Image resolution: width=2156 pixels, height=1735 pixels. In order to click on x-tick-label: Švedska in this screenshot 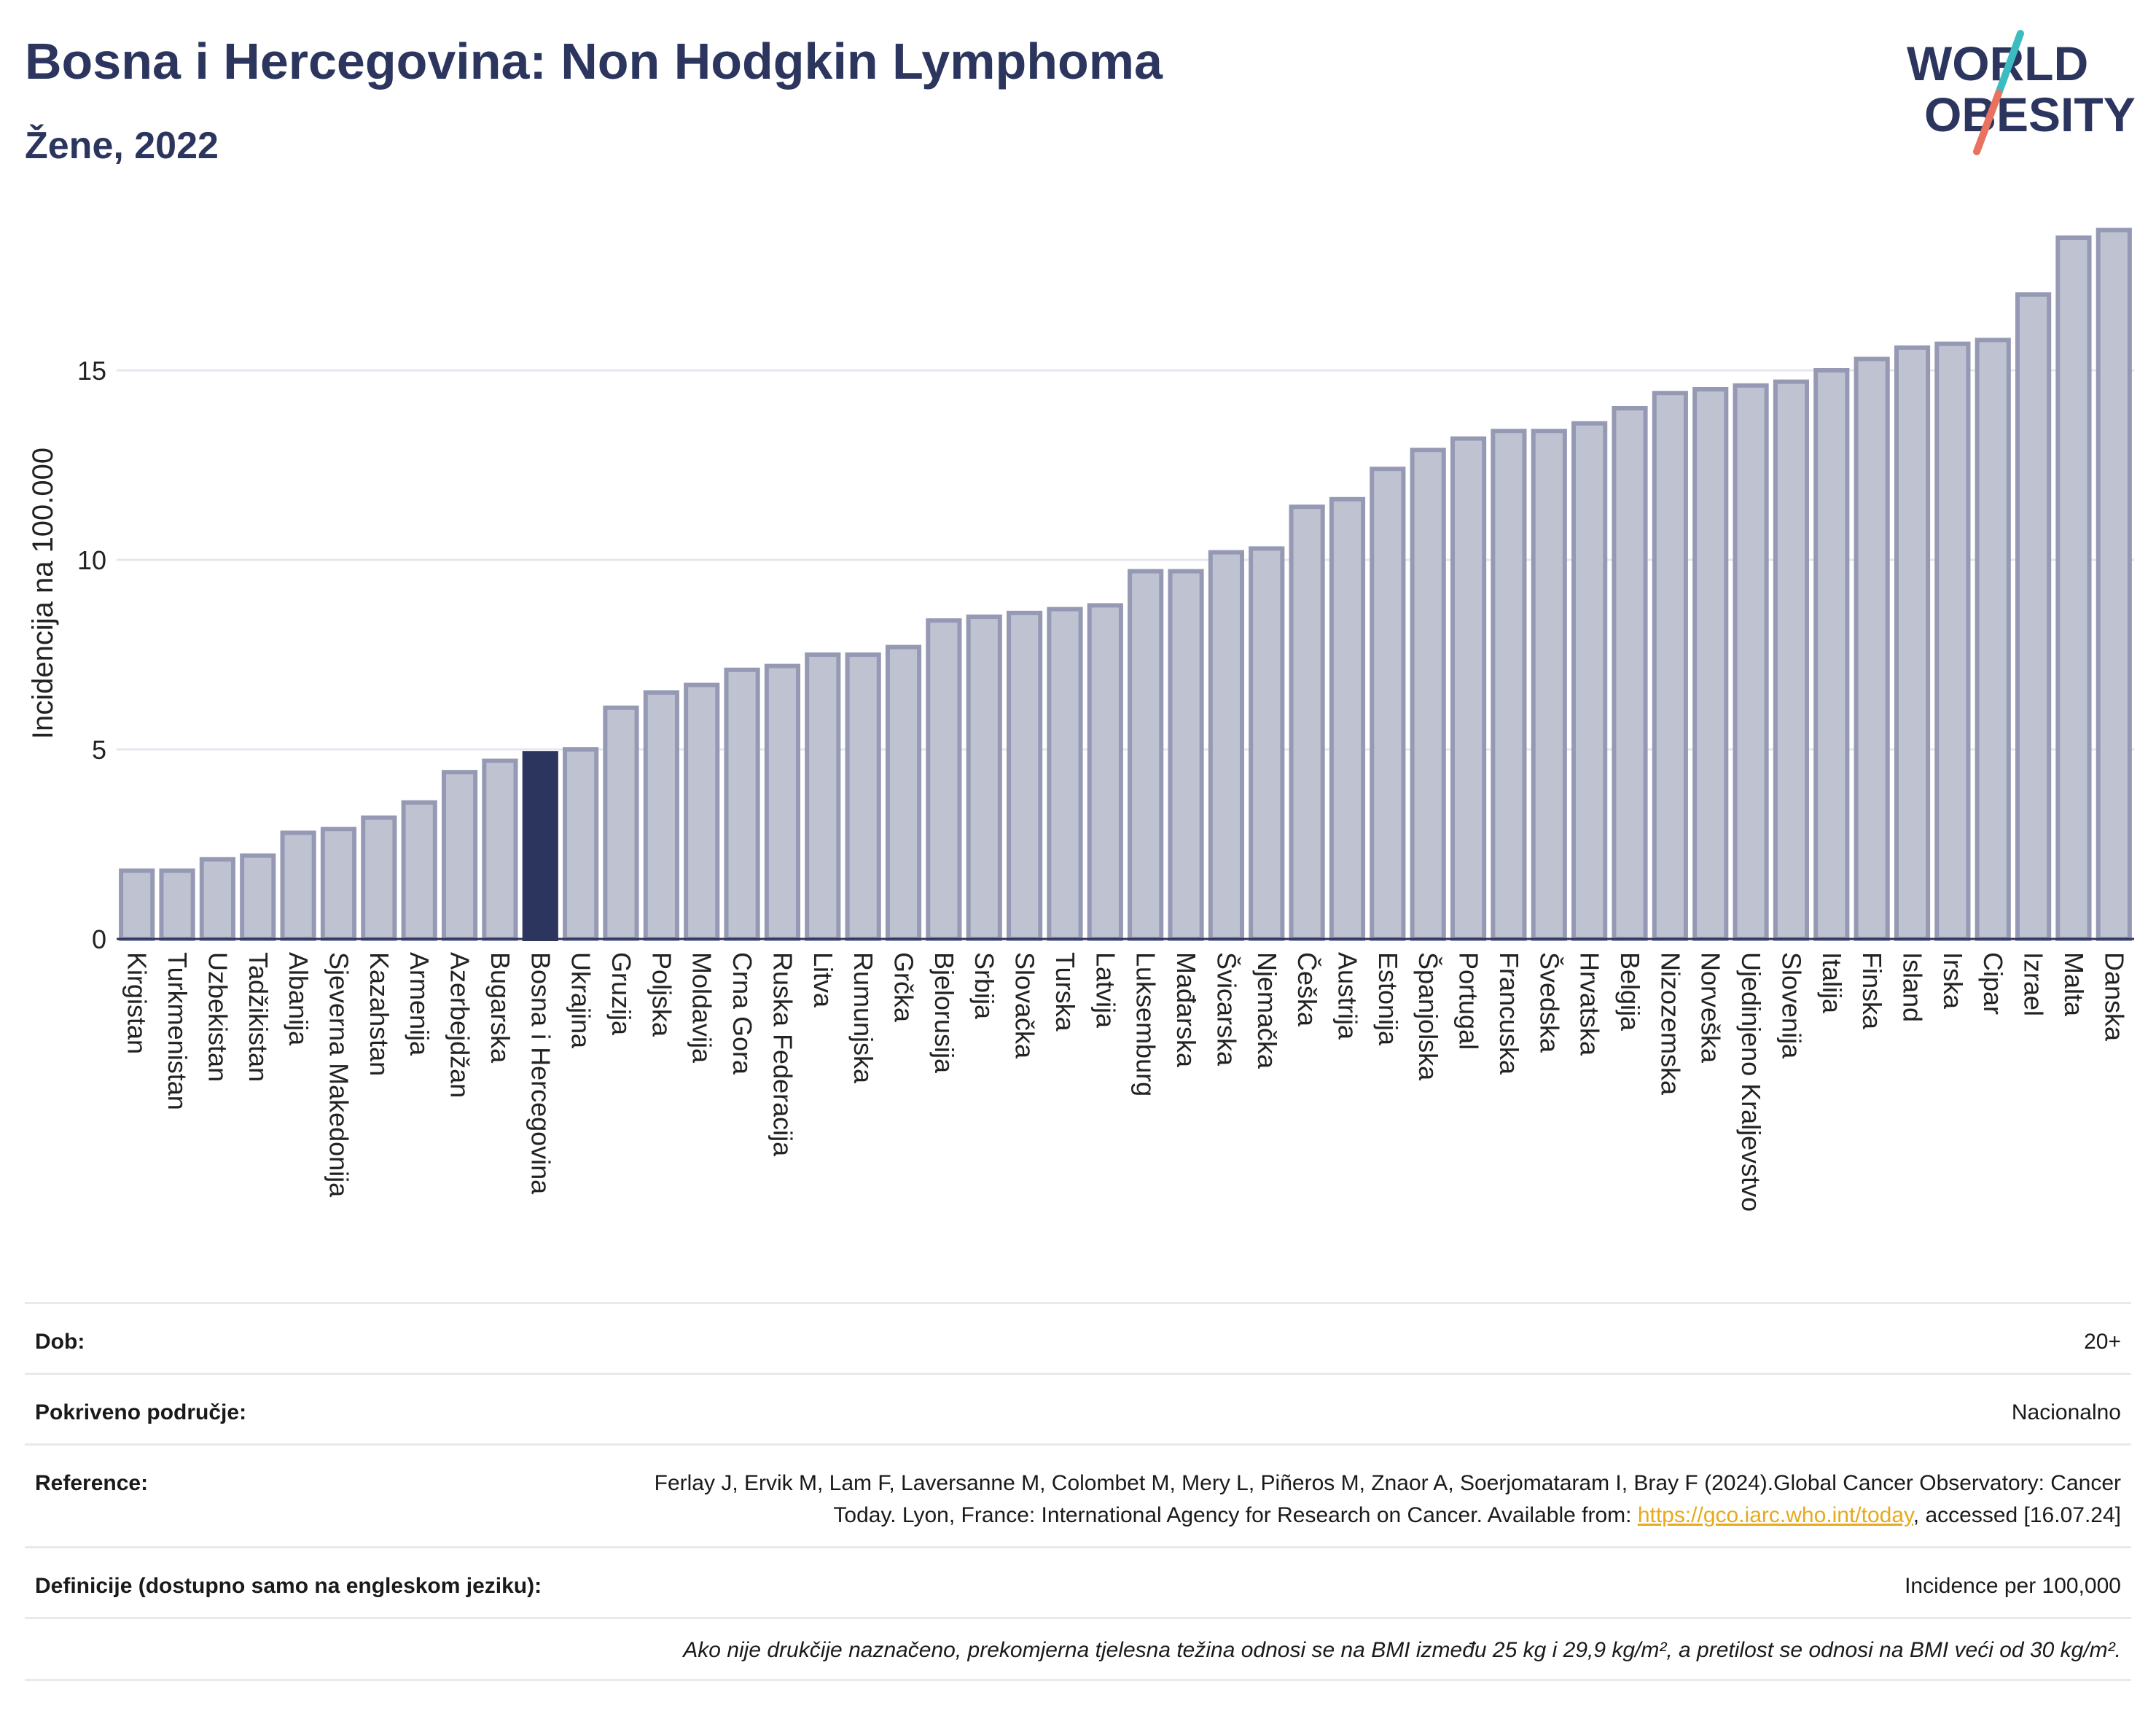, I will do `click(1549, 1002)`.